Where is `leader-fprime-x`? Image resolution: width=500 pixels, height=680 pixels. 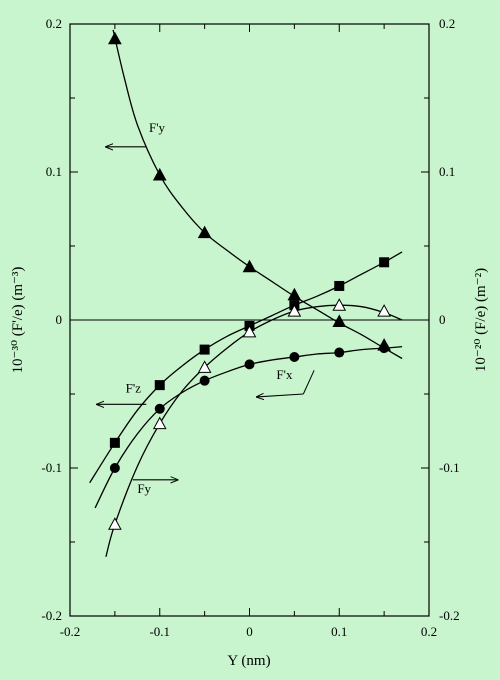 leader-fprime-x is located at coordinates (308, 382).